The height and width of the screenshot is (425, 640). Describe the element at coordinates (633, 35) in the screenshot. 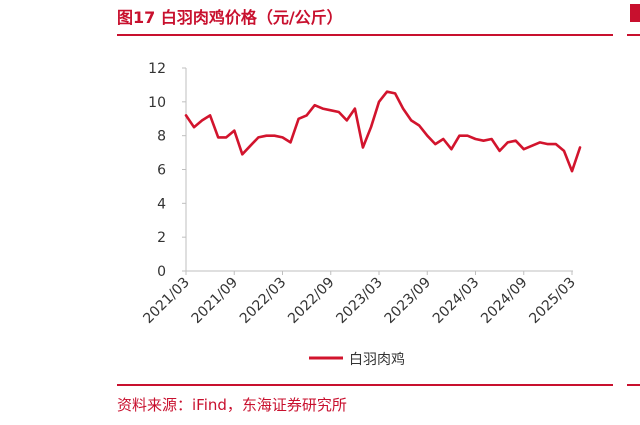

I see `top-divider-next` at that location.